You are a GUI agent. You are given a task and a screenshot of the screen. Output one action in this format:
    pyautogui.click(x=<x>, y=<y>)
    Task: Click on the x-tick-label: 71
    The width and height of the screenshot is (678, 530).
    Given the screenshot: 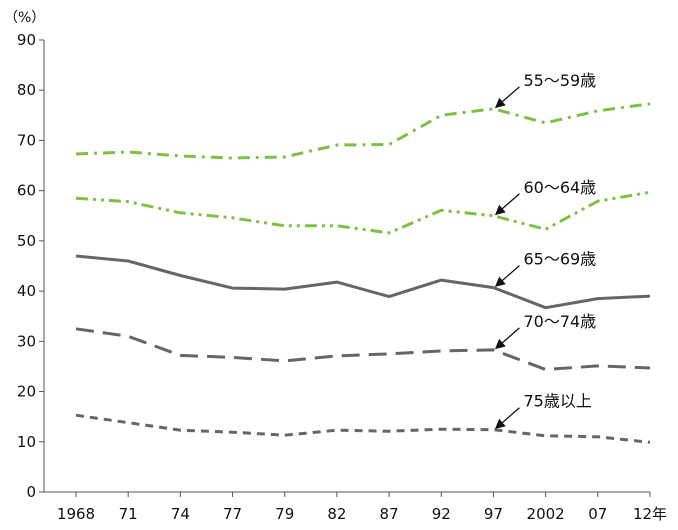 What is the action you would take?
    pyautogui.click(x=128, y=514)
    